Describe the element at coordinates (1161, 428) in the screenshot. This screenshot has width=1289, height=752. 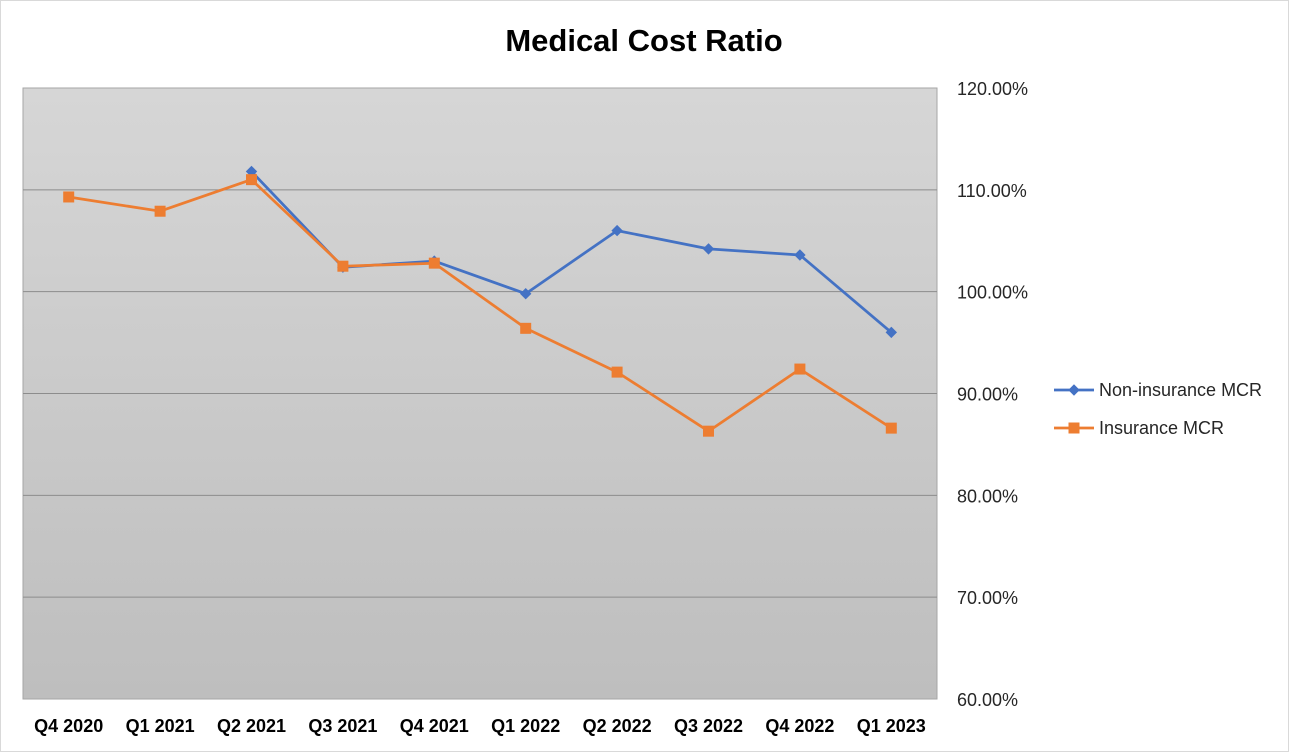
I see `legend-label: Insurance MCR` at that location.